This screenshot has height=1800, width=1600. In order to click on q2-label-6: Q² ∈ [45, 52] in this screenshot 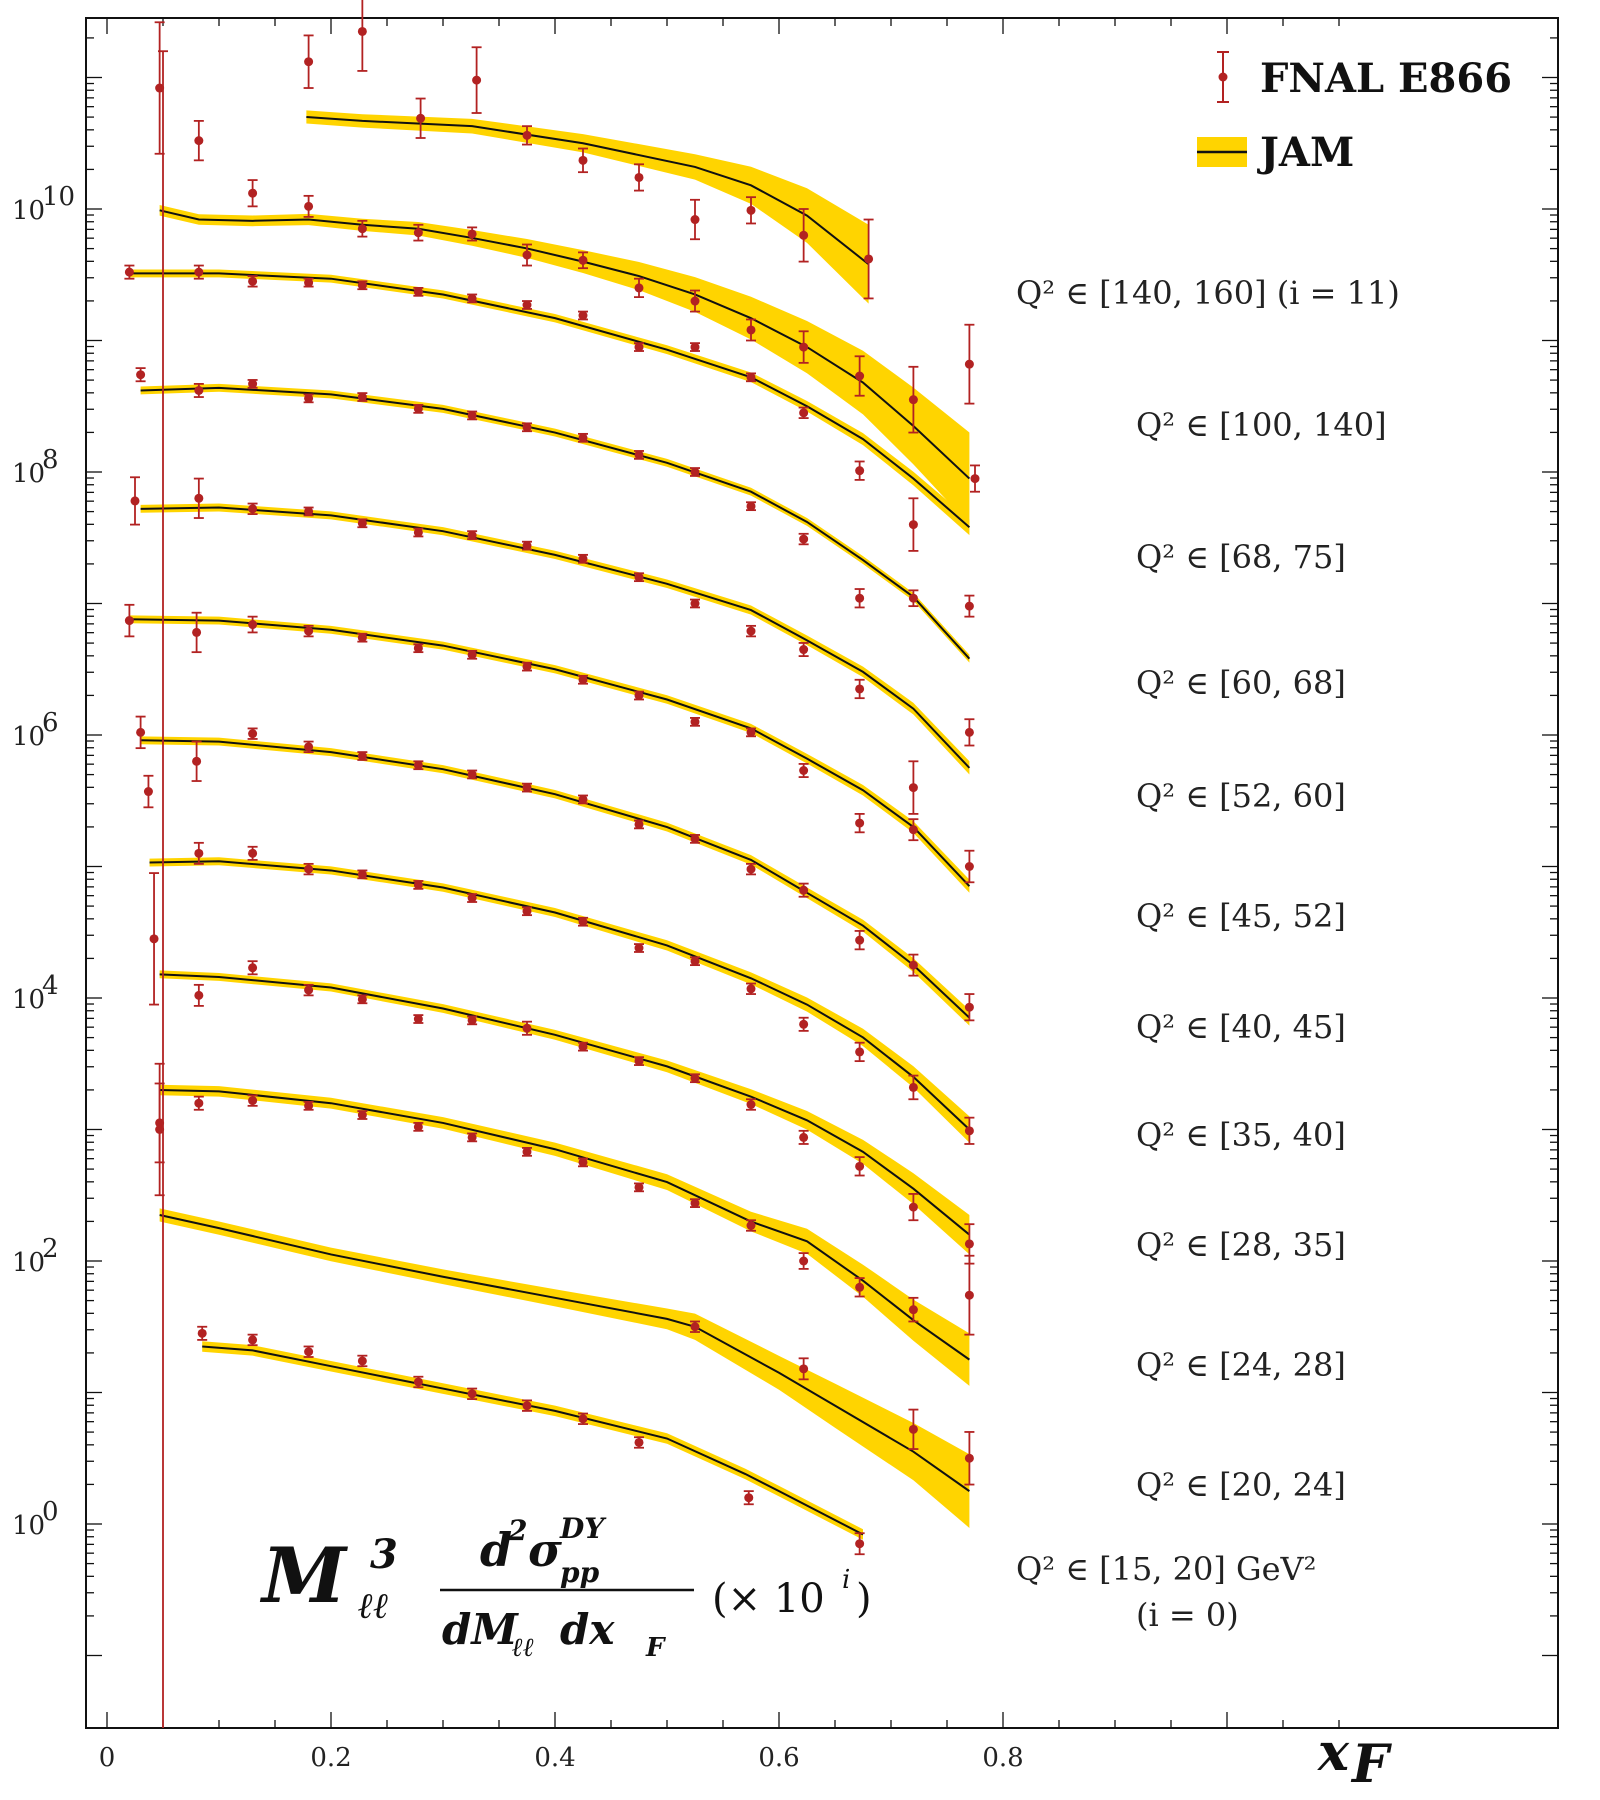, I will do `click(1241, 916)`.